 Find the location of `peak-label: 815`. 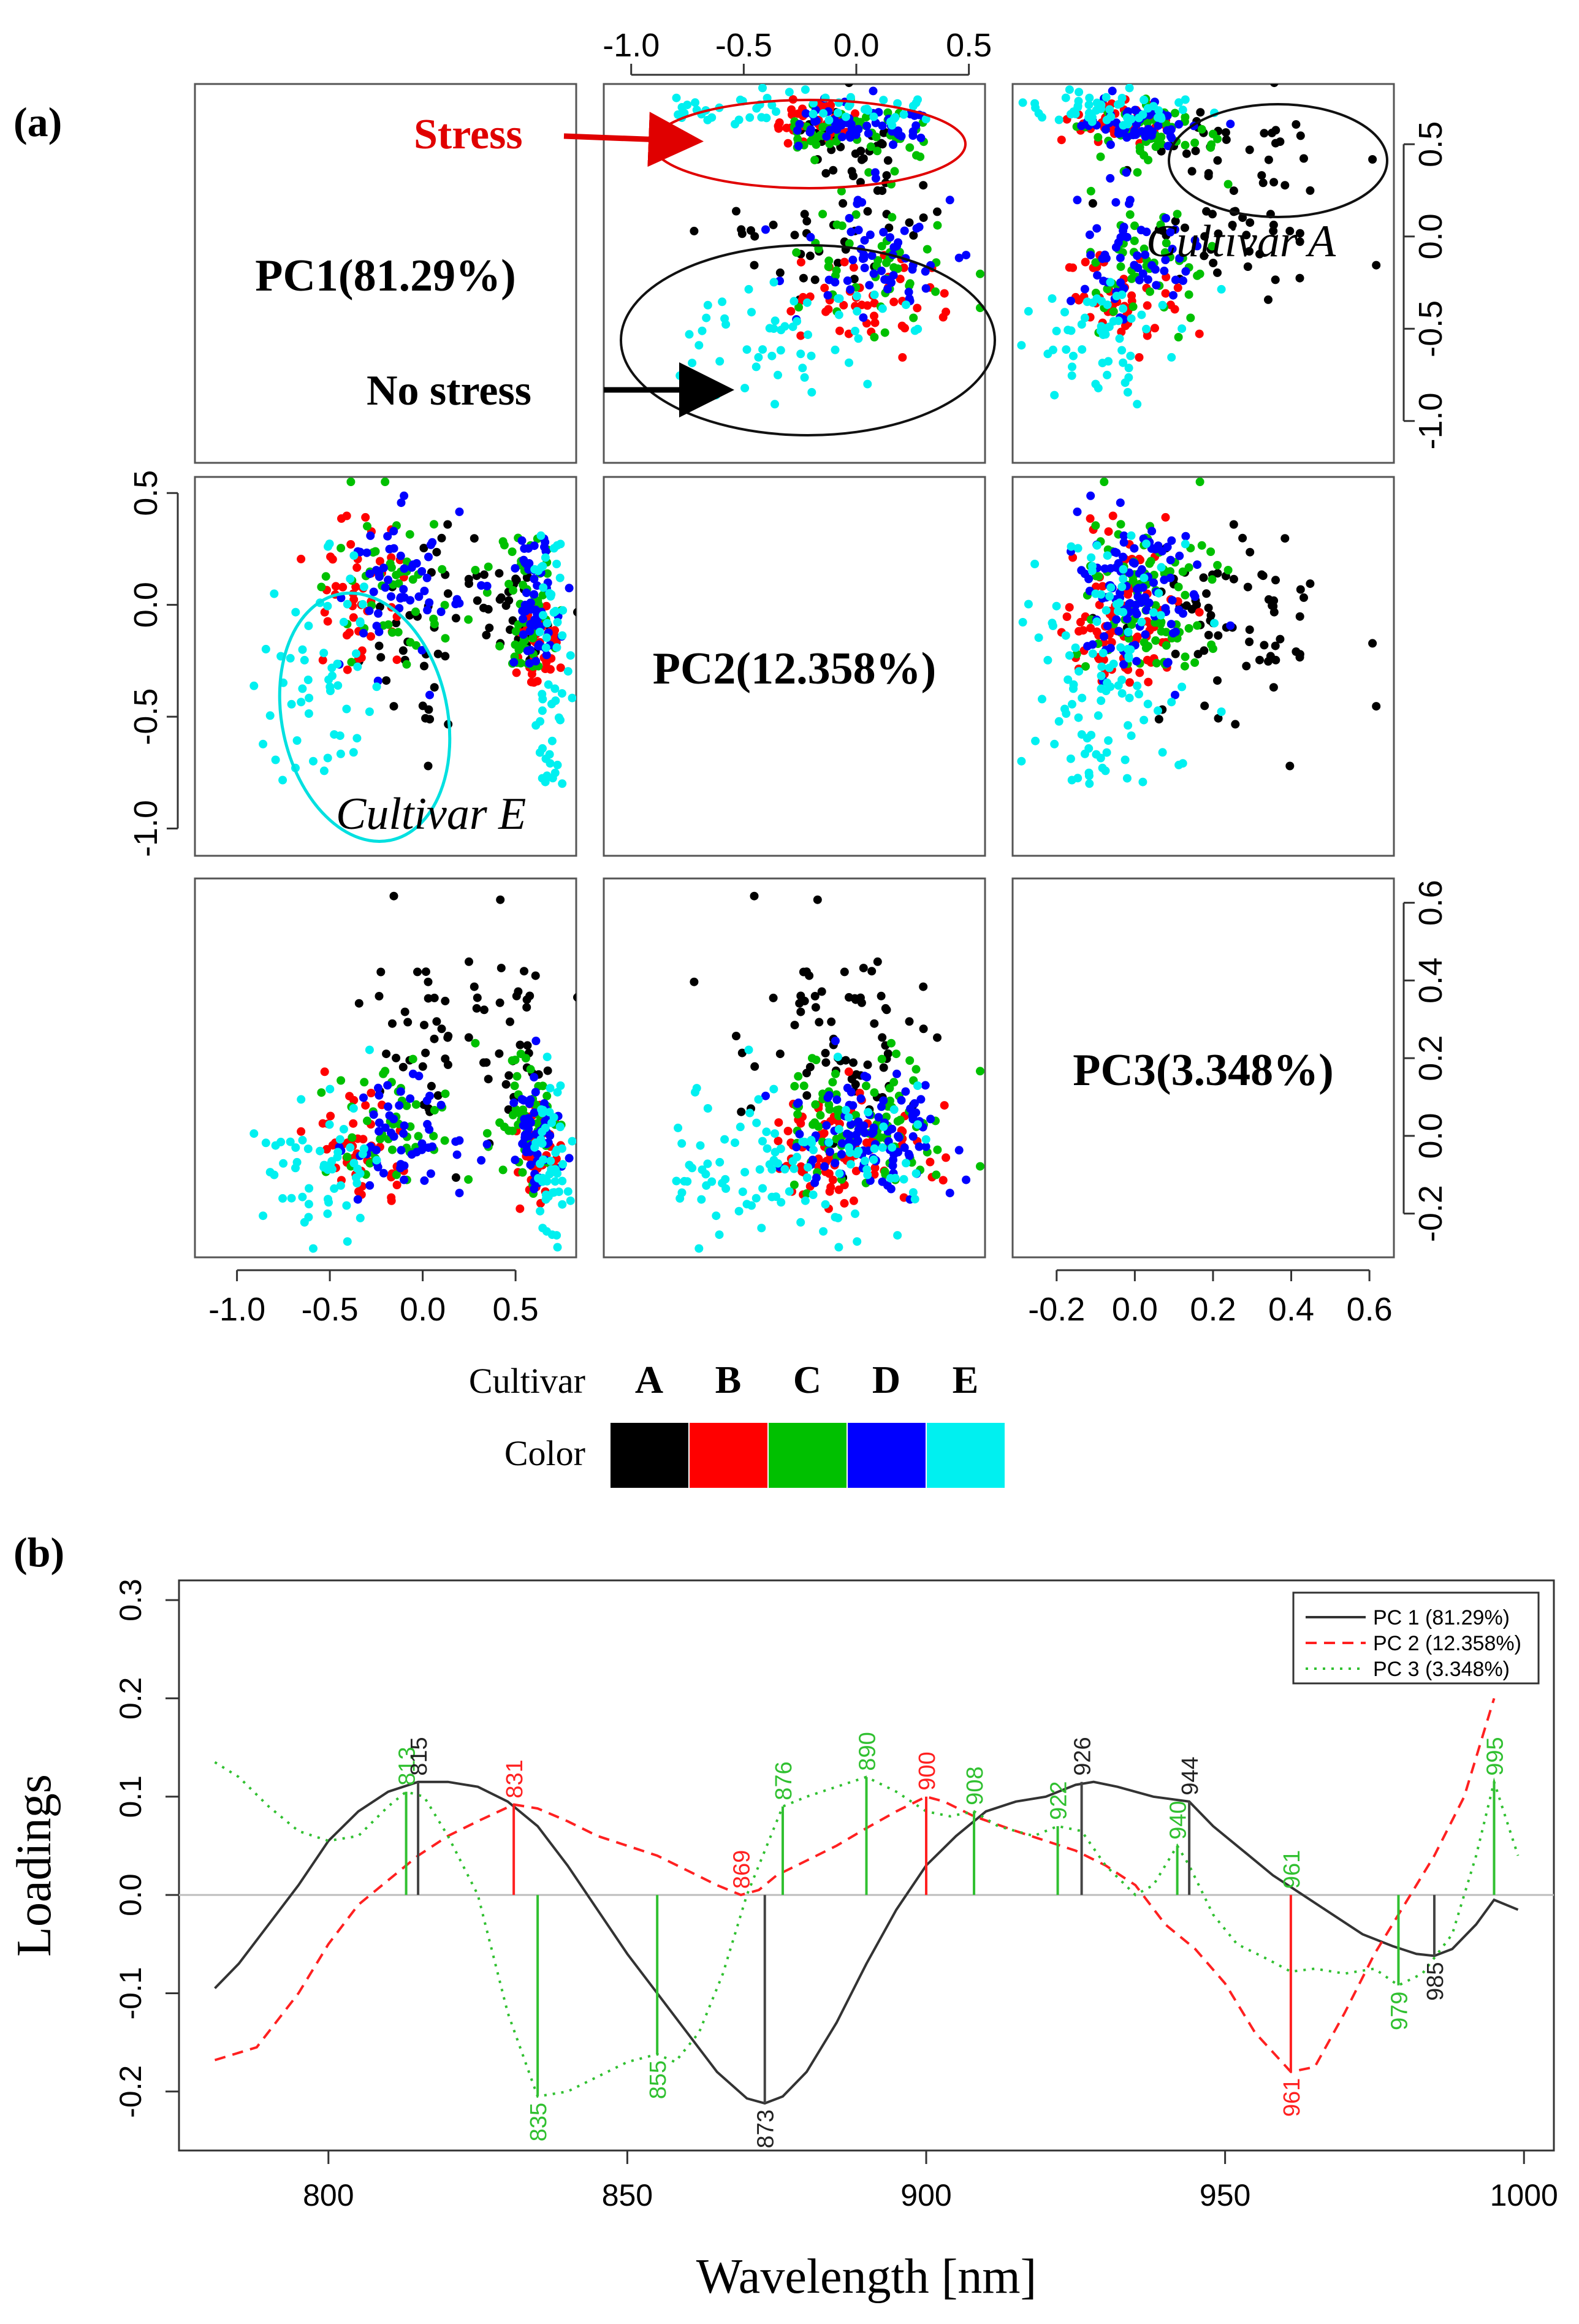

peak-label: 815 is located at coordinates (419, 1756).